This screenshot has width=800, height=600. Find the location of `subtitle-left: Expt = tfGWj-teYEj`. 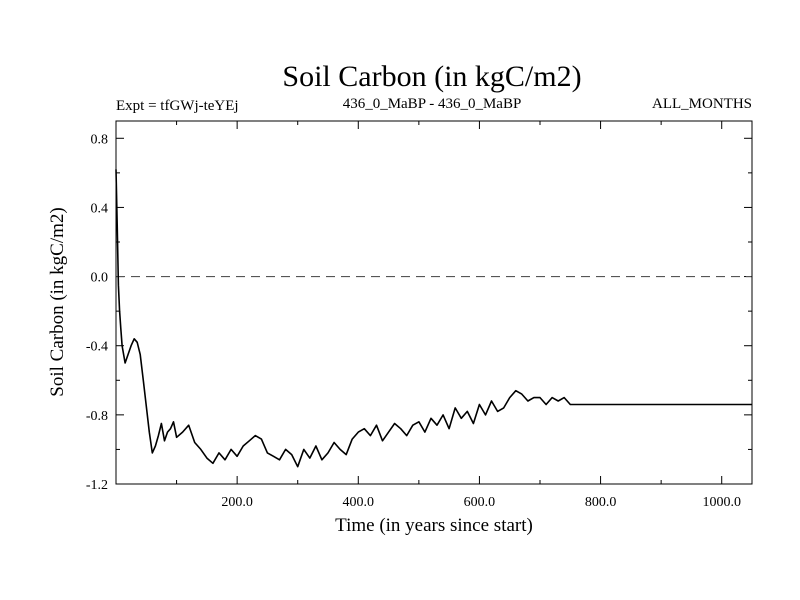

subtitle-left: Expt = tfGWj-teYEj is located at coordinates (177, 106).